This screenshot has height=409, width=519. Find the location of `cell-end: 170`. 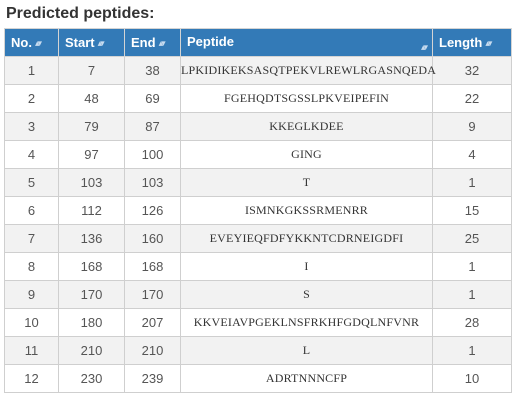

cell-end: 170 is located at coordinates (152, 294).